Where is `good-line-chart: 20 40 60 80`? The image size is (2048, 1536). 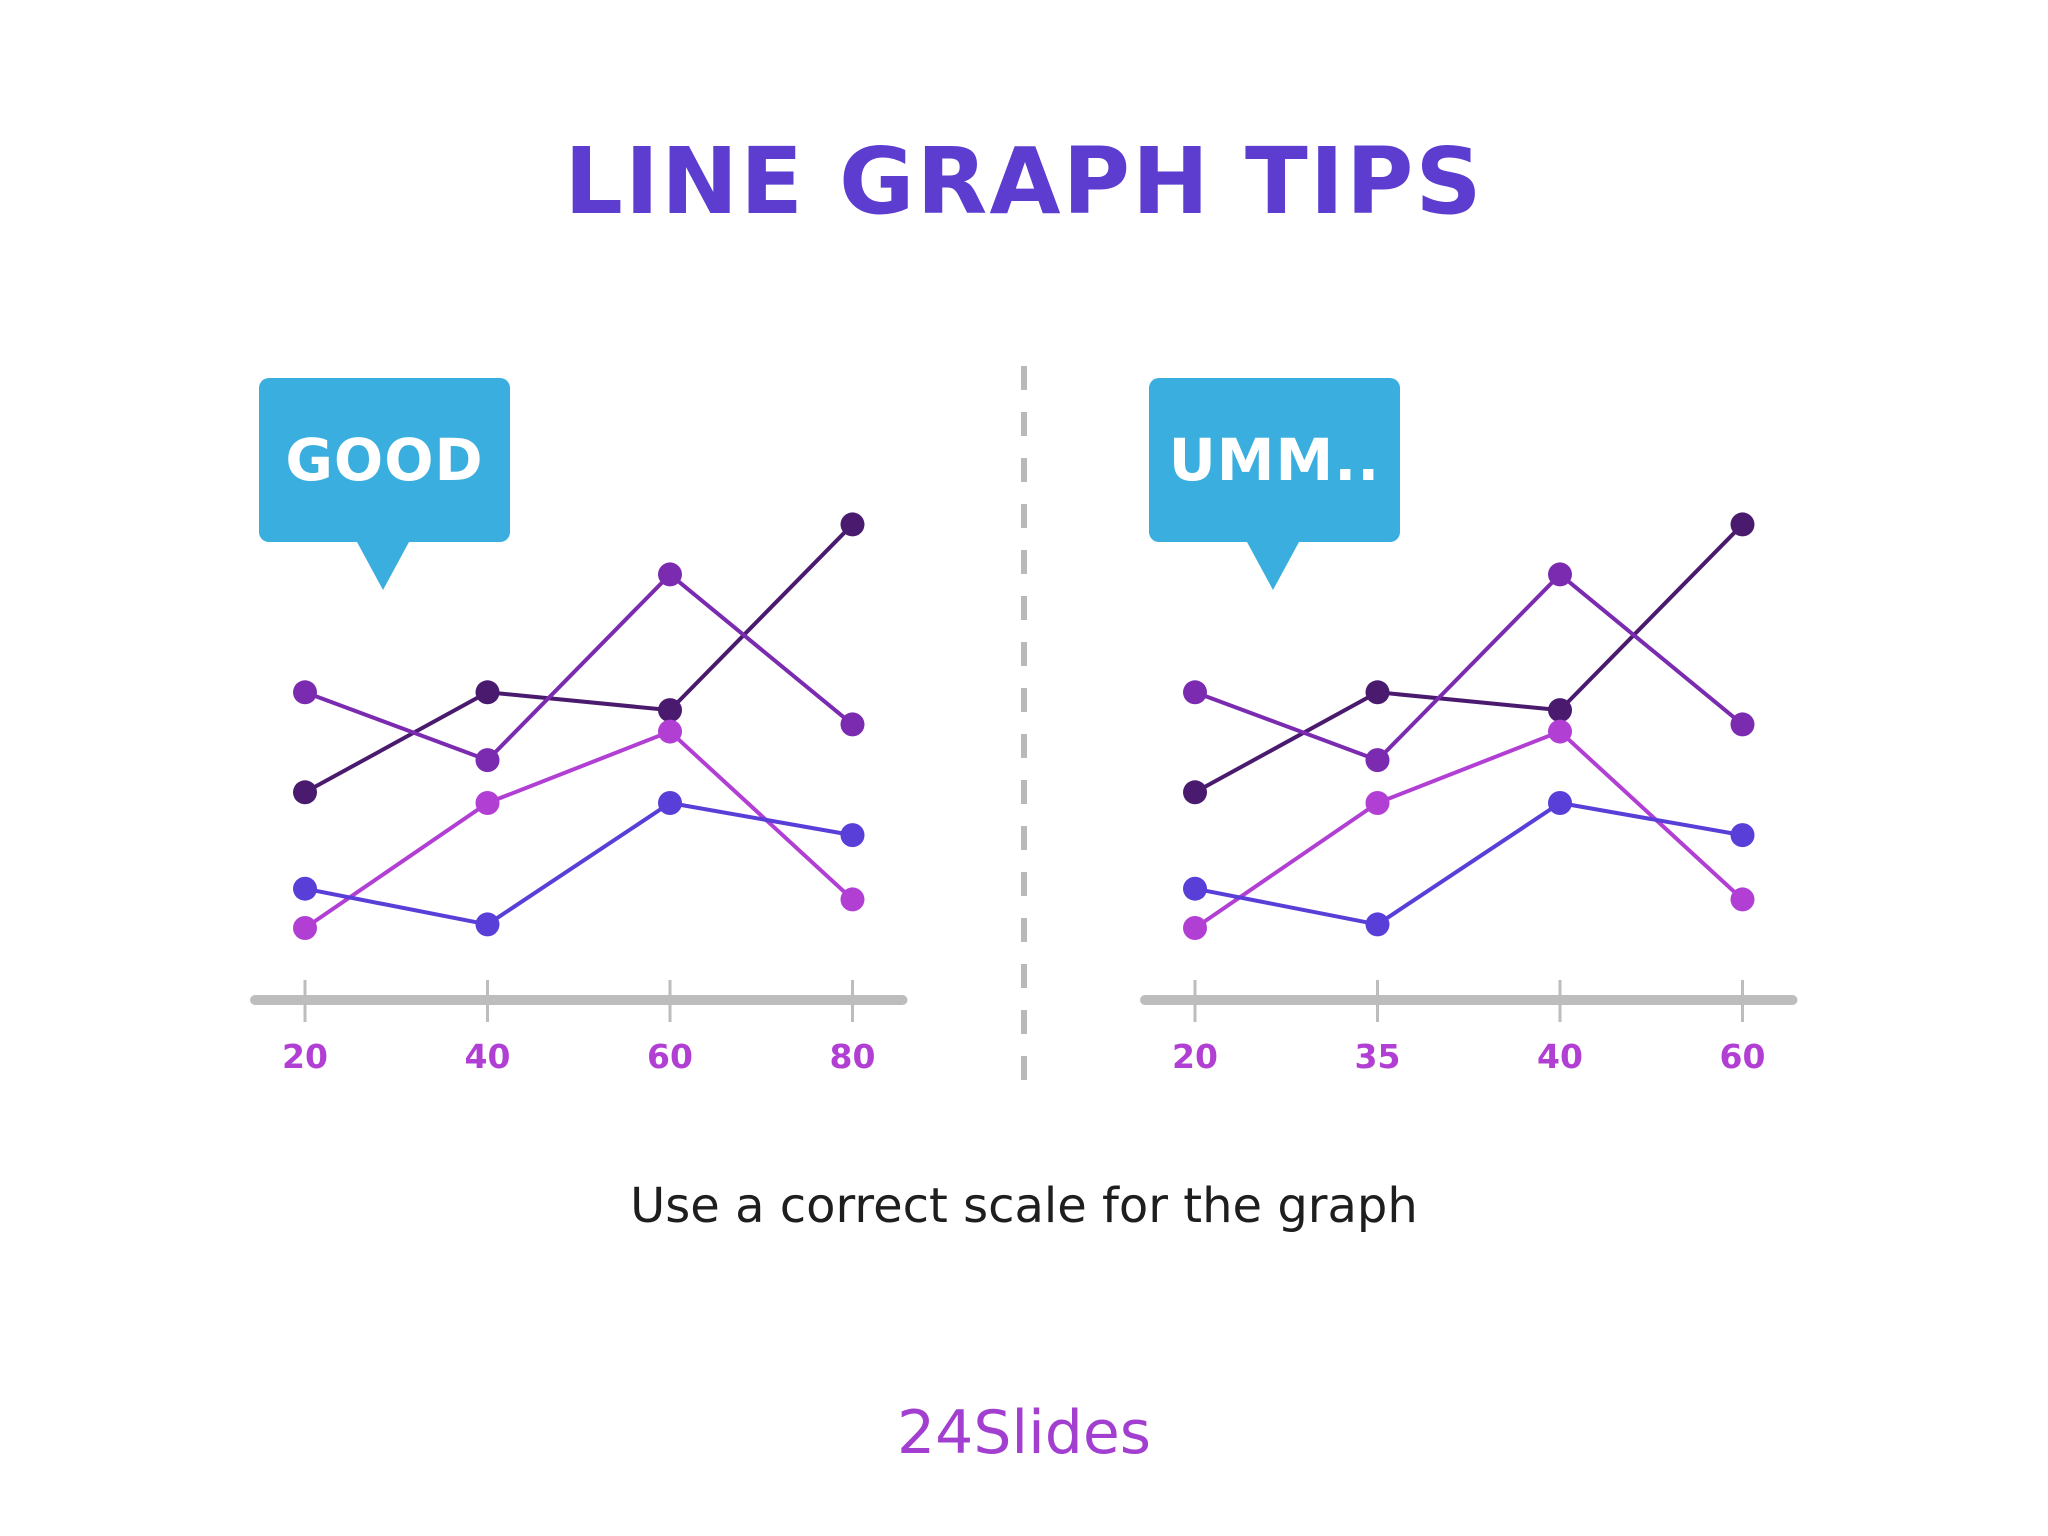
good-line-chart: 20 40 60 80 is located at coordinates (579, 794).